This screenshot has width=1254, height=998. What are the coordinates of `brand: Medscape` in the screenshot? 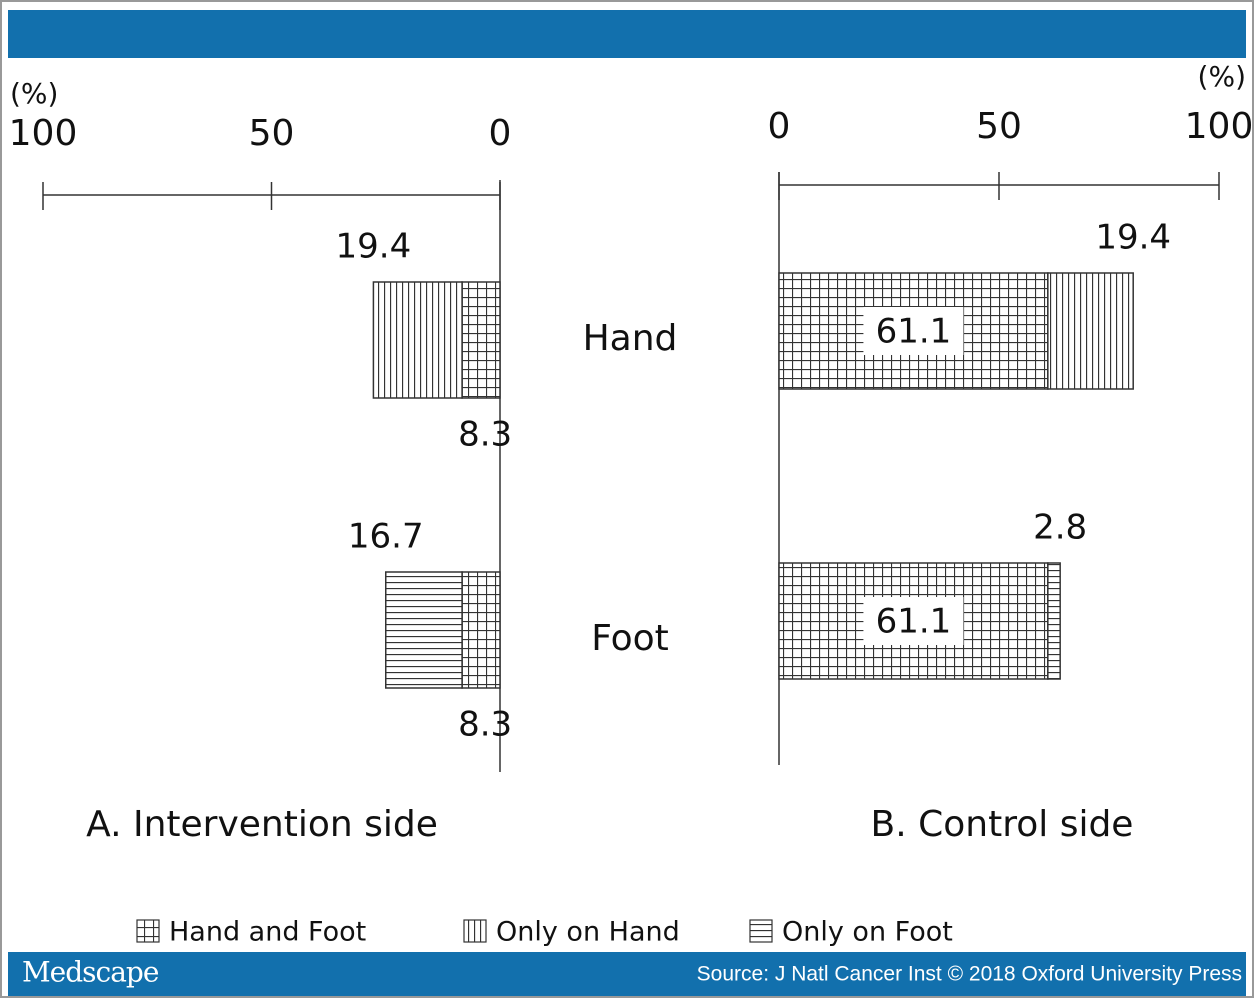 It's located at (90, 972).